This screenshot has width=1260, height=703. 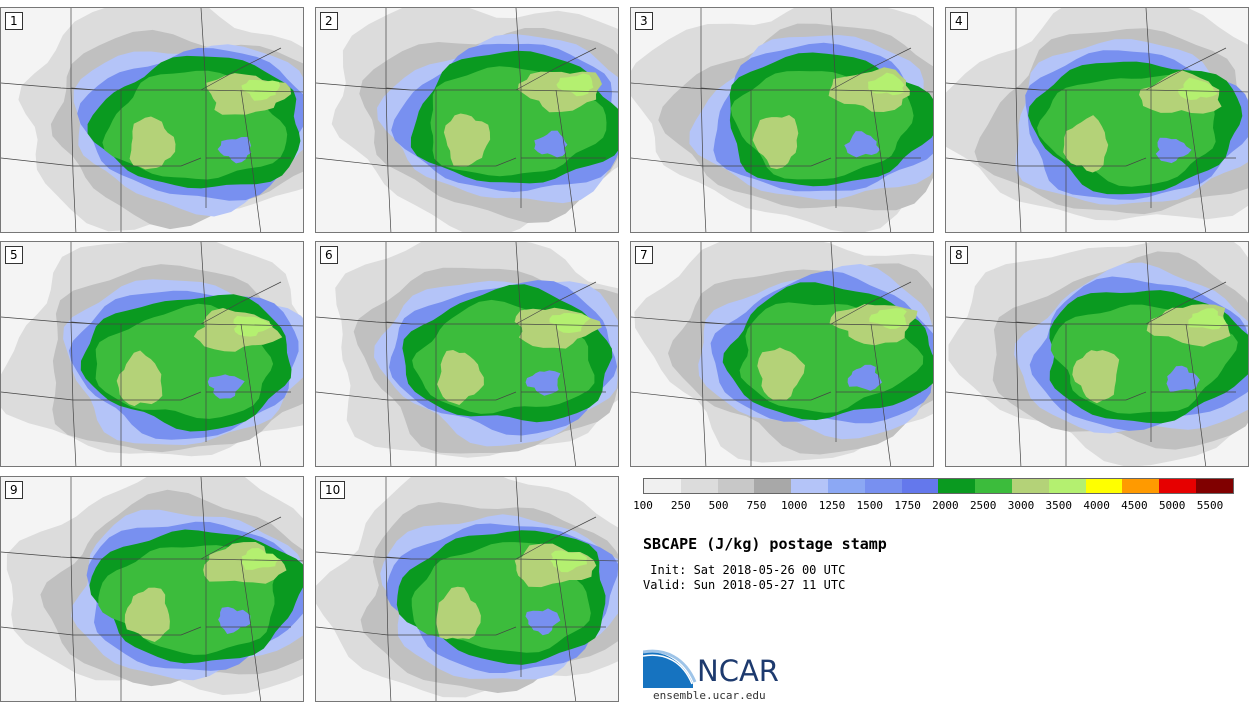 I want to click on member-panel-7: 7, so click(x=782, y=354).